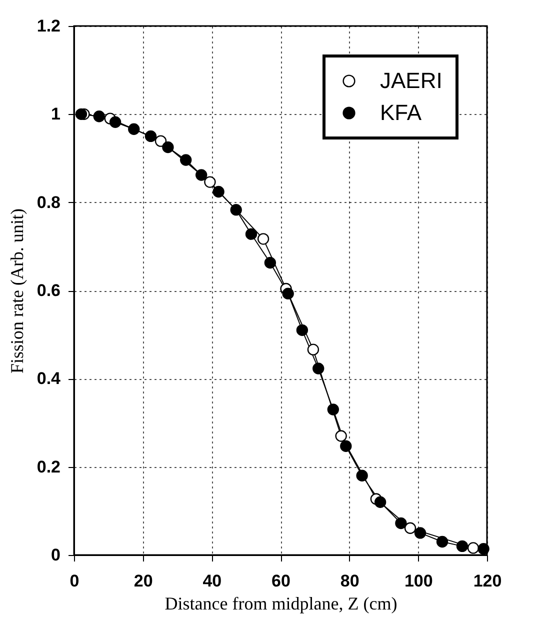 Image resolution: width=548 pixels, height=639 pixels. I want to click on y-tick-label: 1, so click(55, 114).